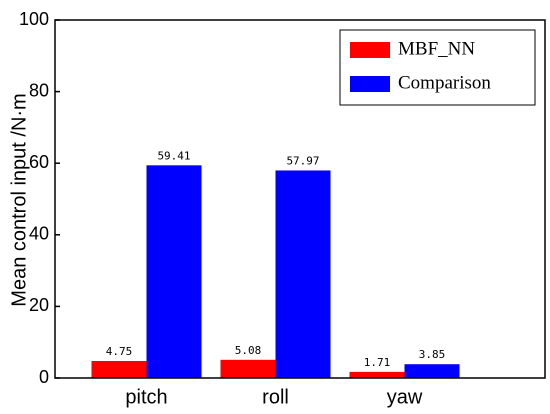 This screenshot has width=550, height=414. What do you see at coordinates (39, 90) in the screenshot?
I see `y-tick-label: 80` at bounding box center [39, 90].